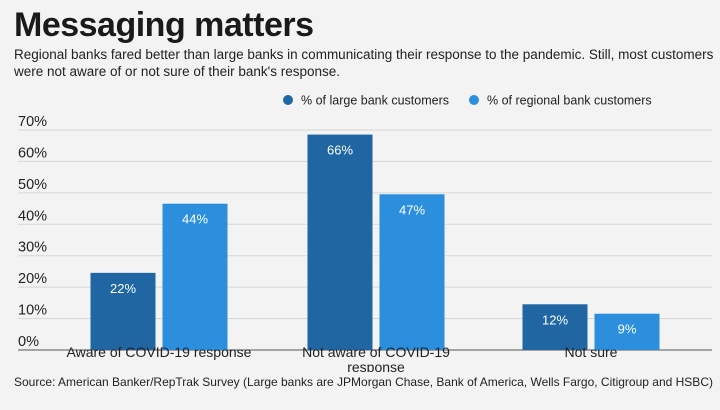 This screenshot has height=410, width=720. Describe the element at coordinates (195, 219) in the screenshot. I see `bar-value-label: 44%` at that location.